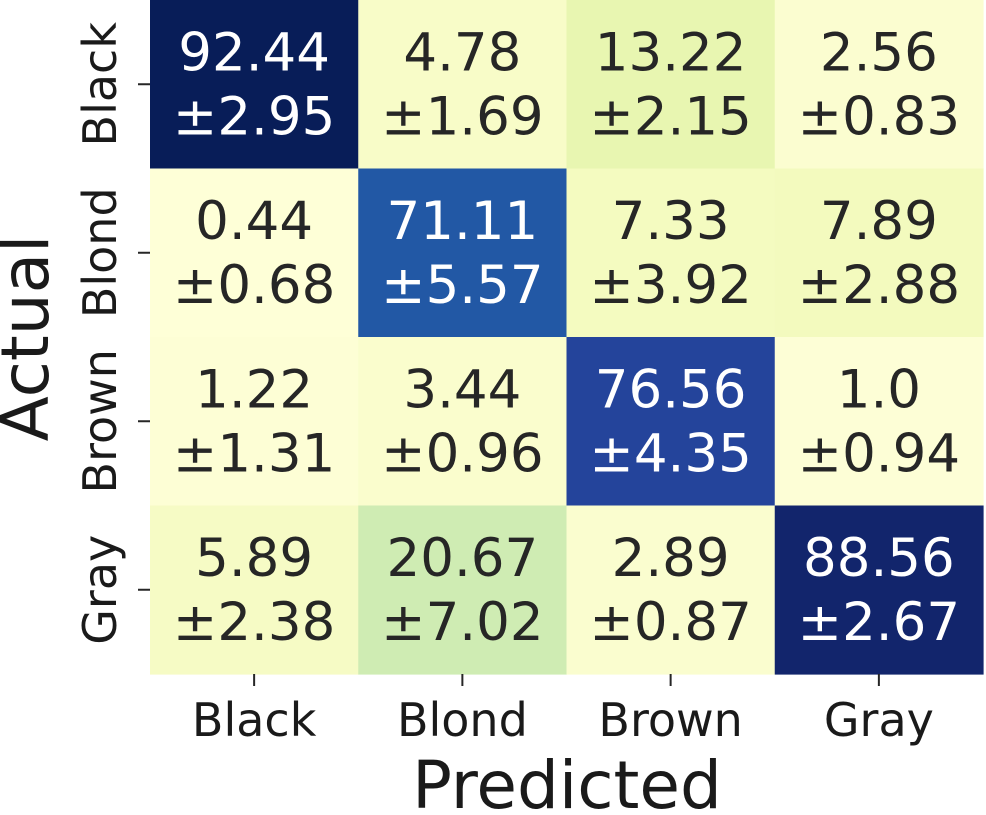 The image size is (986, 815). I want to click on cell-error-label: ±5.57, so click(462, 285).